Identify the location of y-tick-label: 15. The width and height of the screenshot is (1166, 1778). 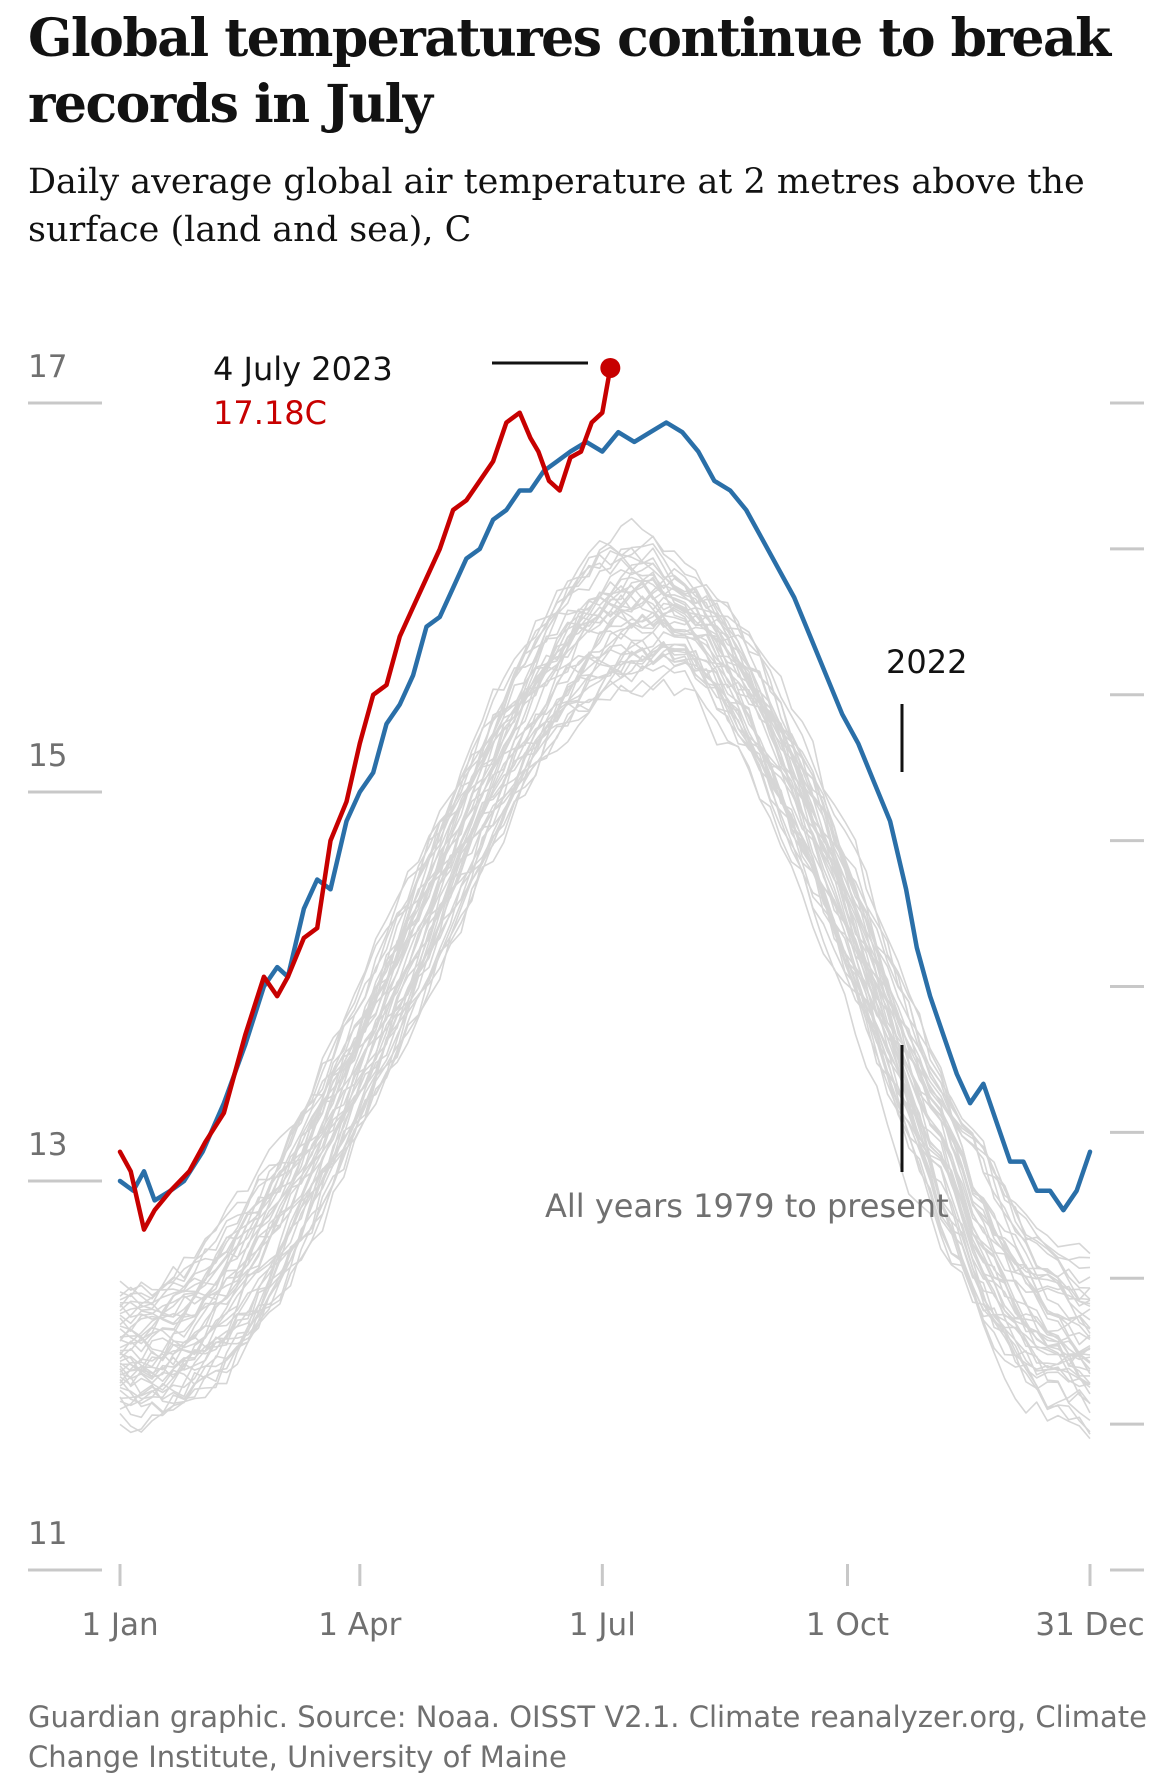
(47, 756).